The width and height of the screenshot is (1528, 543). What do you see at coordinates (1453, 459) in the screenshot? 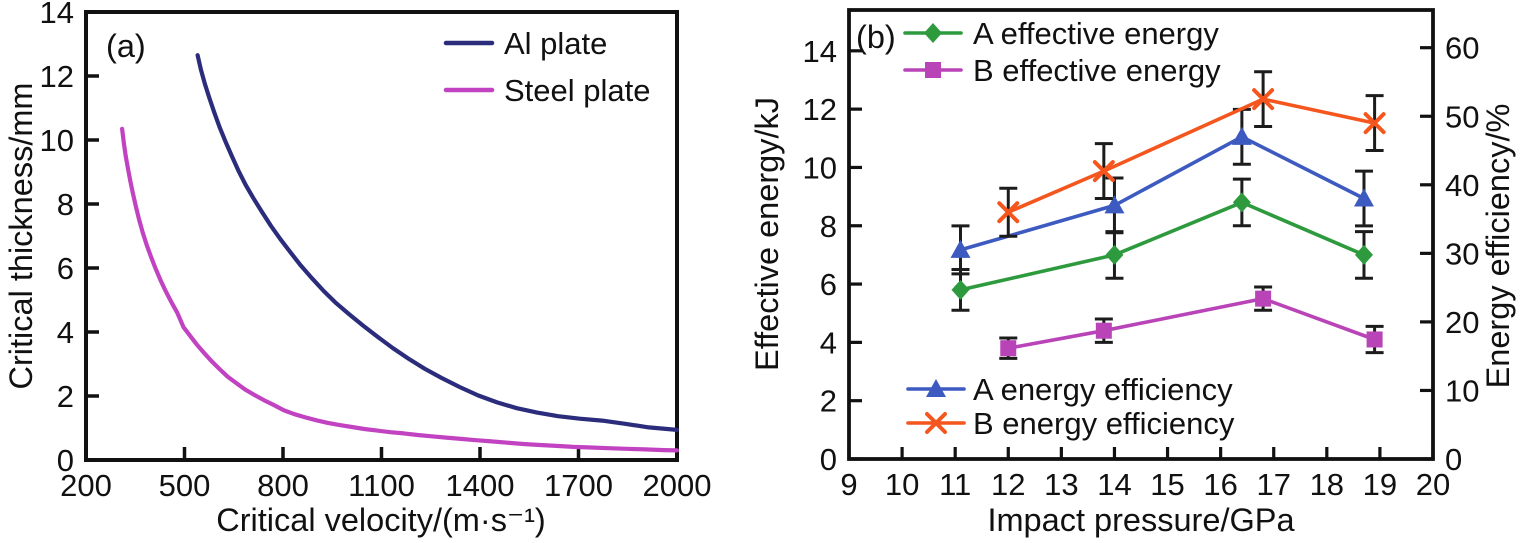
I see `panel-b-right-y-tick-label: 0` at bounding box center [1453, 459].